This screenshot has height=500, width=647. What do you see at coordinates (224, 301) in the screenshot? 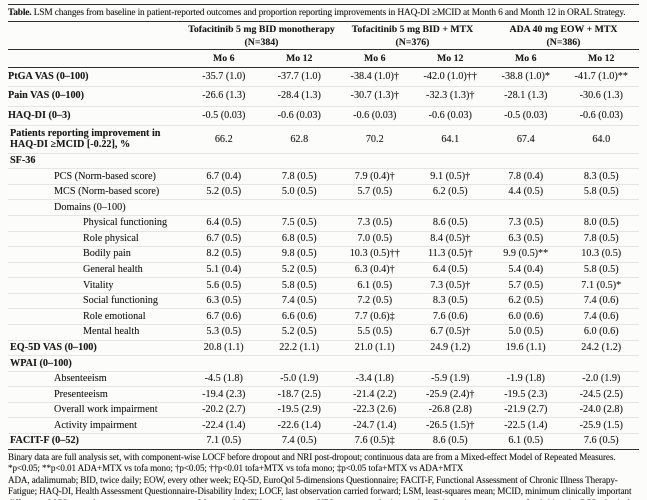
I see `cell-value: 6.3 (0.5)` at bounding box center [224, 301].